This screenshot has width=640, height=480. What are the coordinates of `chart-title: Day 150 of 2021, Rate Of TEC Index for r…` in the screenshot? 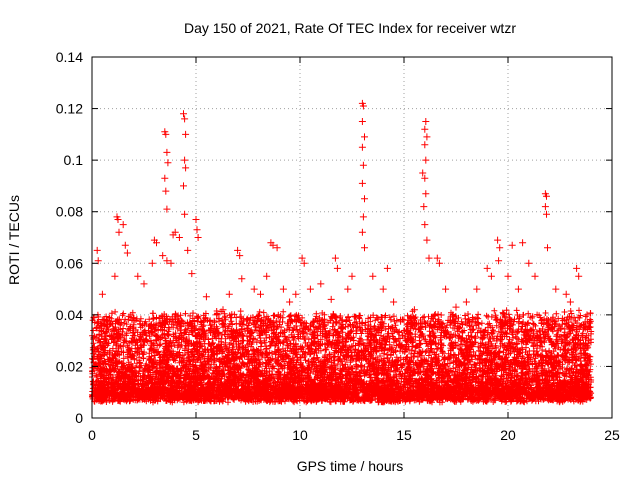 It's located at (350, 28).